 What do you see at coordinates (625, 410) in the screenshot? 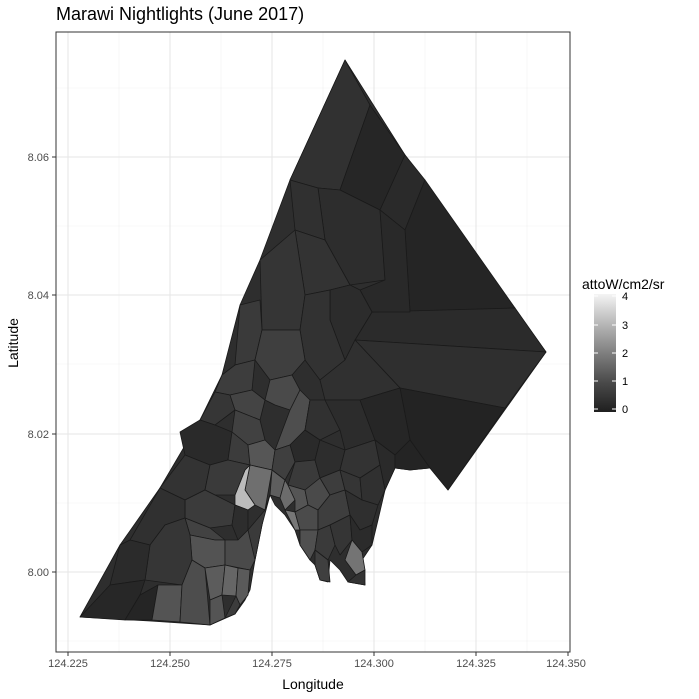
I see `legend-tick-label: 0` at bounding box center [625, 410].